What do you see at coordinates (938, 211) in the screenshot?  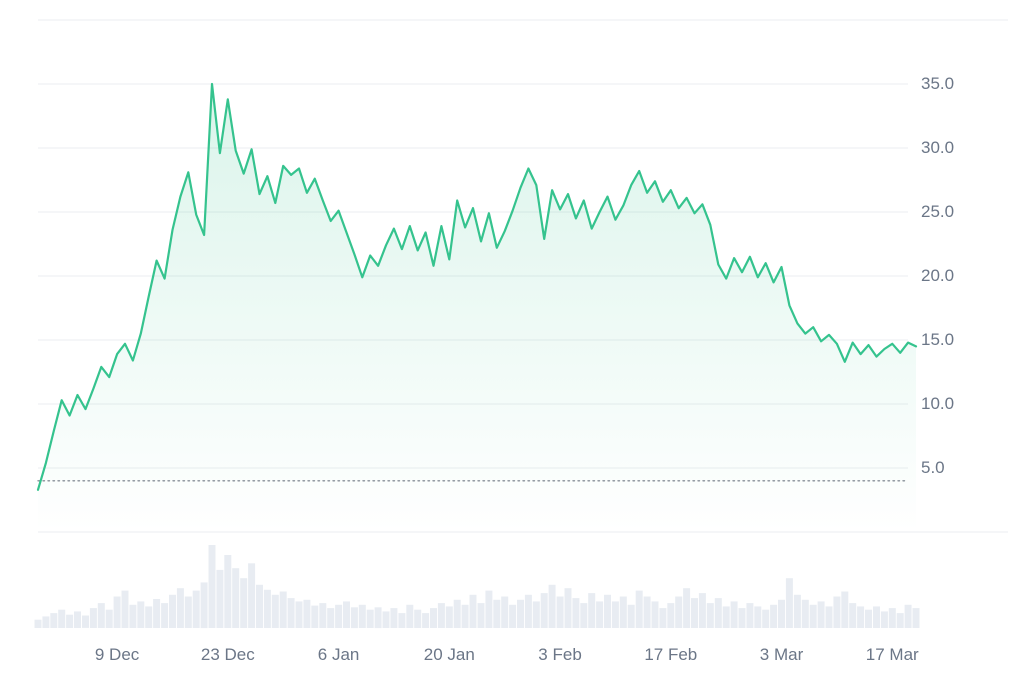 I see `y-axis-label: 25.0` at bounding box center [938, 211].